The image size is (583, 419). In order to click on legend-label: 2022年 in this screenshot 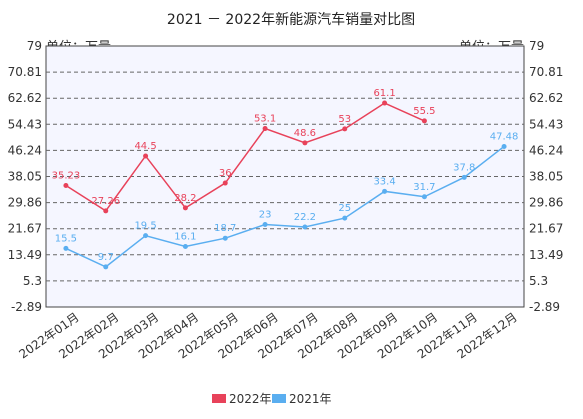, I will do `click(250, 399)`.